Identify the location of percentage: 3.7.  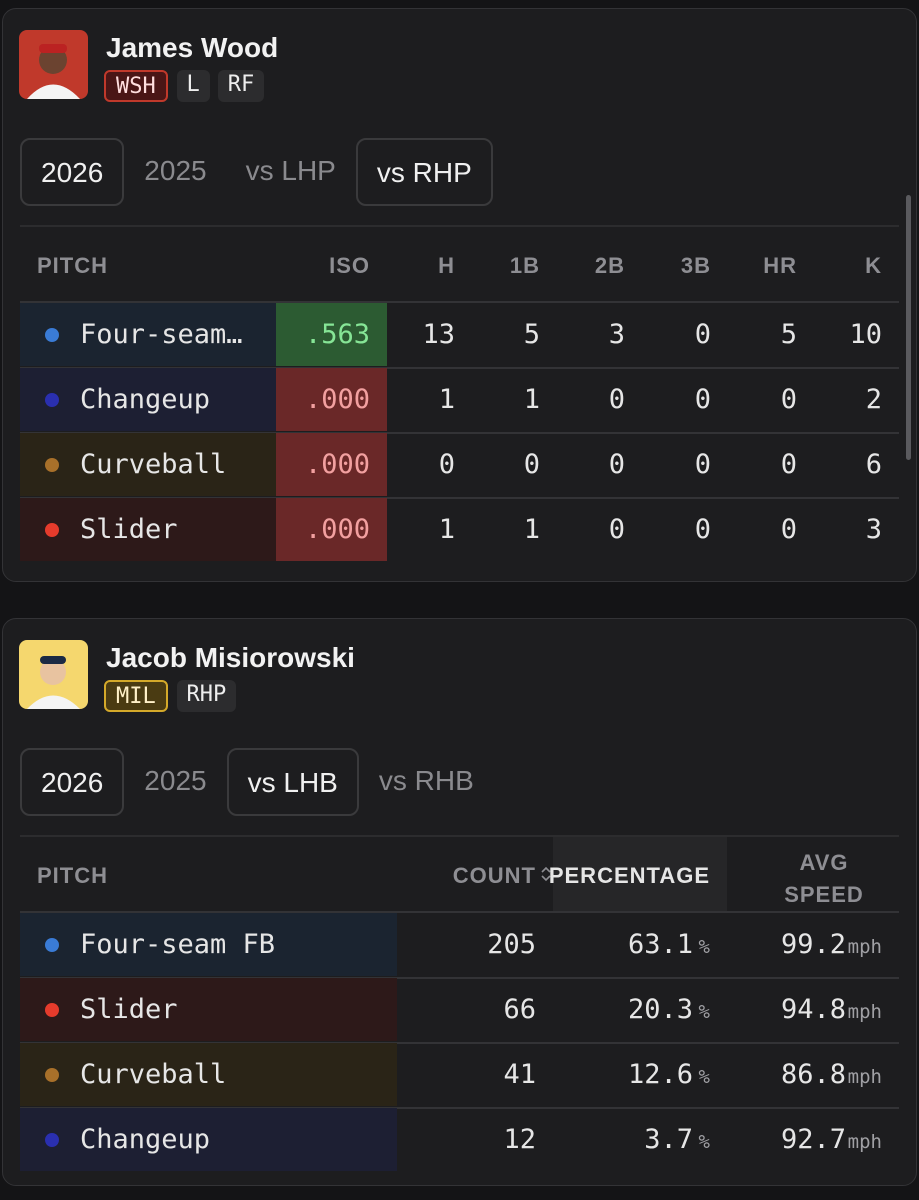
(668, 1139).